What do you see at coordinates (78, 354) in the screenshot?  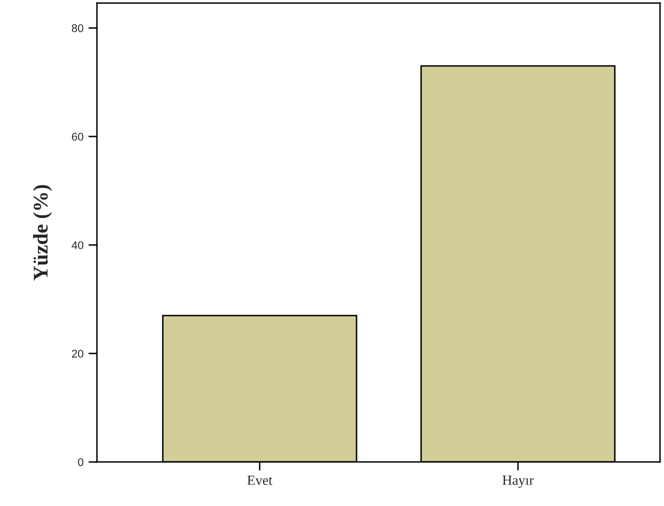 I see `y-tick-label: 20` at bounding box center [78, 354].